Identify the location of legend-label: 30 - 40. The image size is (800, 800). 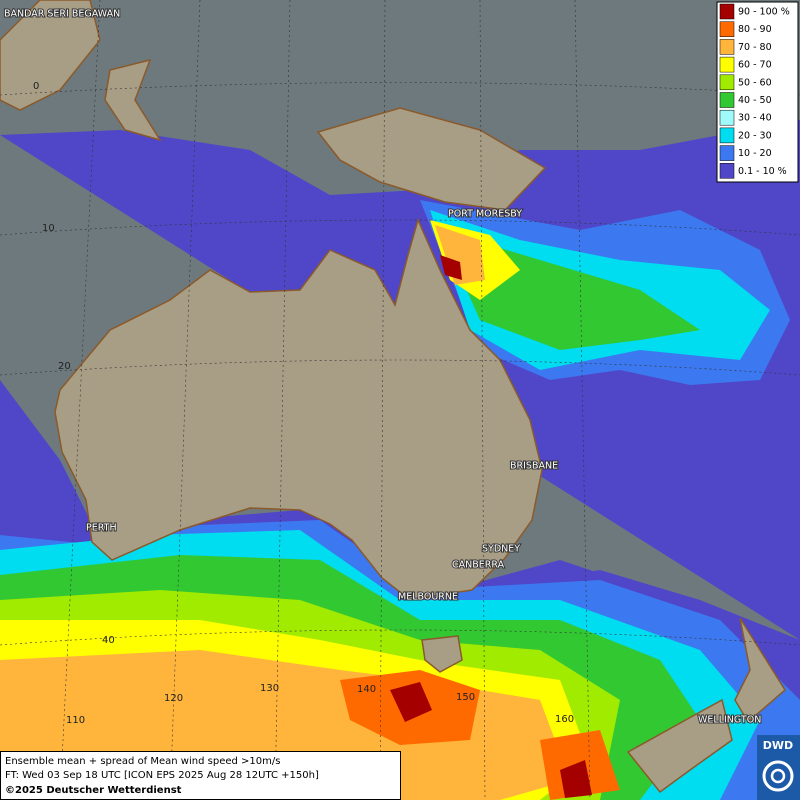
(755, 118).